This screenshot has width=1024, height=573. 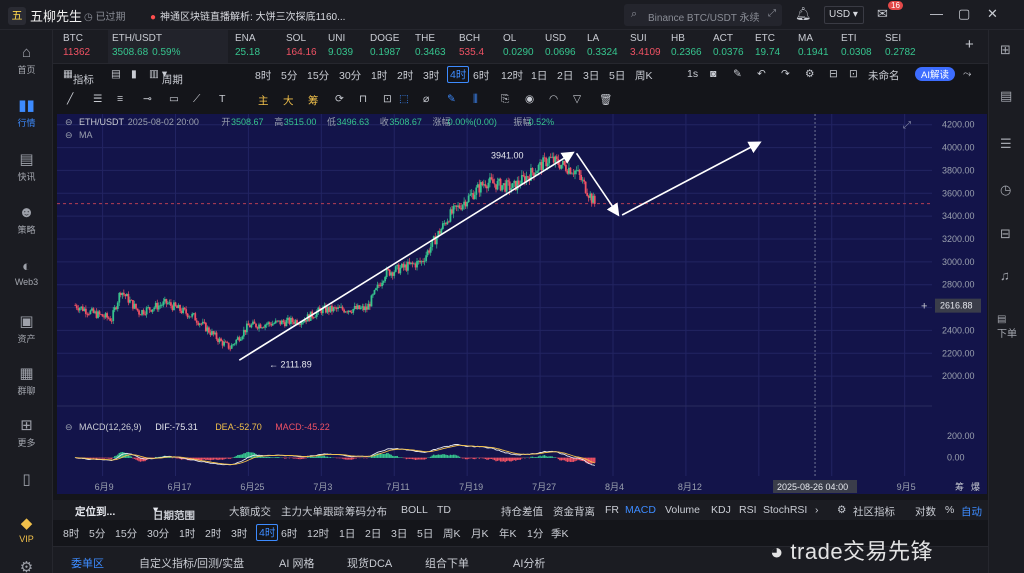 I want to click on maximize-icon: ▢, so click(x=964, y=13).